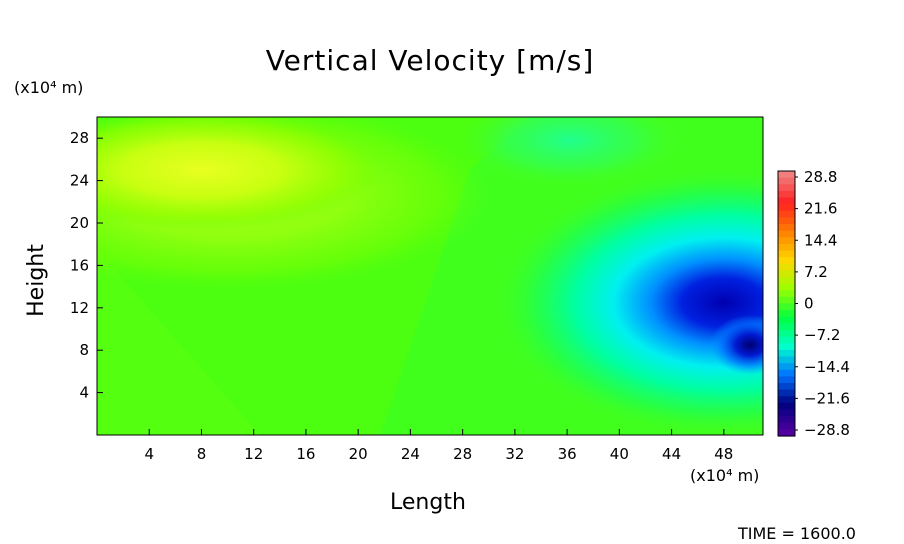 This screenshot has height=544, width=904. I want to click on y-tick-label: 8, so click(84, 350).